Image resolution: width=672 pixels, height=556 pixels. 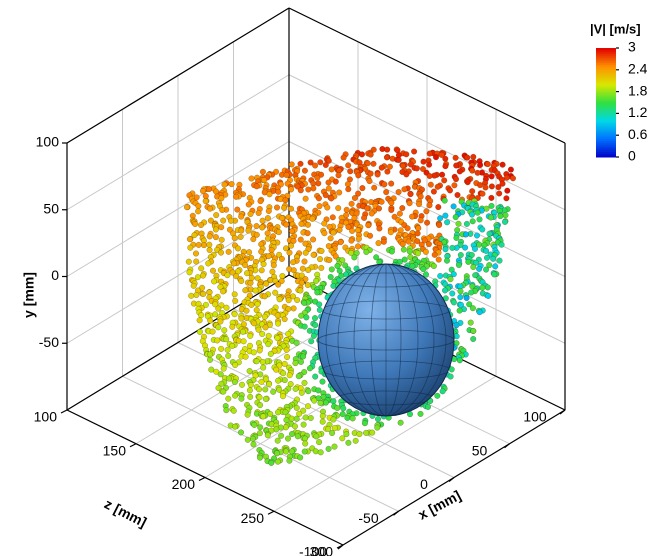 I want to click on z-tick-label: 200, so click(x=184, y=484).